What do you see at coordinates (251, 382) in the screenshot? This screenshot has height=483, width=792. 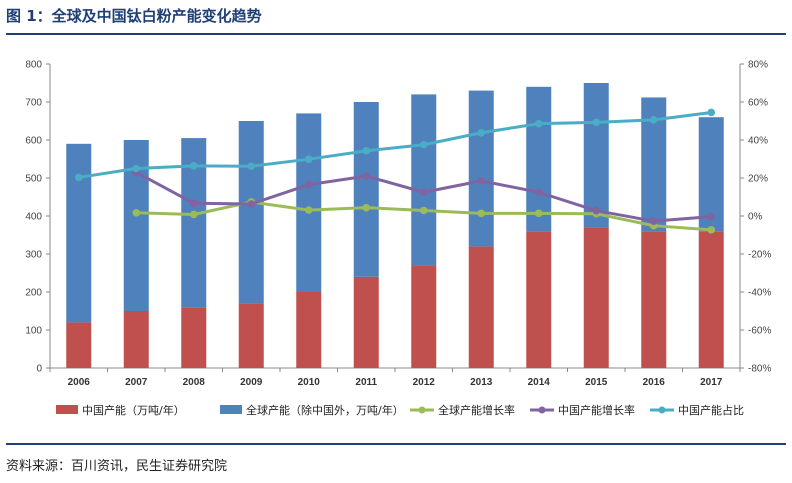 I see `x-tick-label: 2009` at bounding box center [251, 382].